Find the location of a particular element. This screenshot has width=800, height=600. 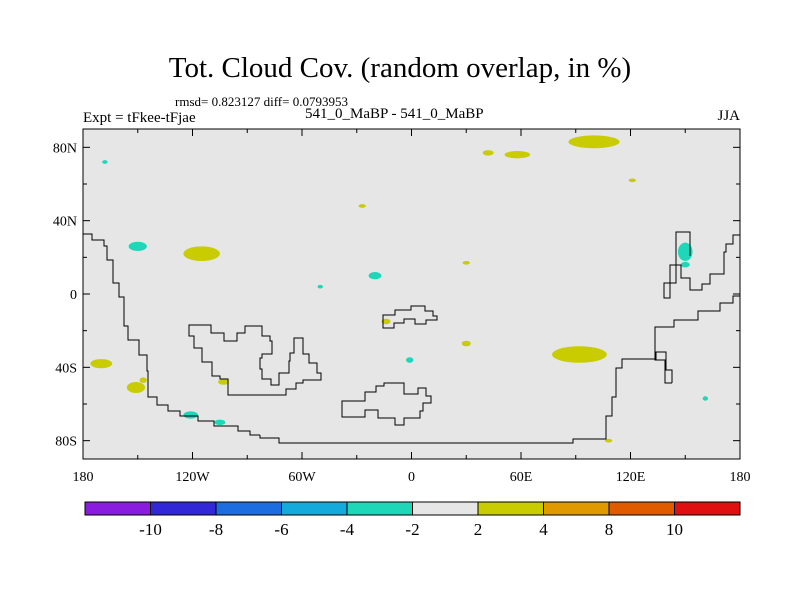

coastline-africa is located at coordinates (255, 360).